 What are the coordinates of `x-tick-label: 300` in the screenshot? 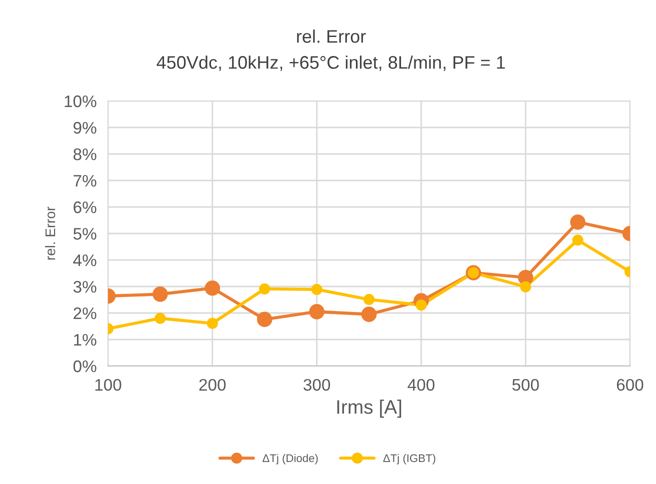 It's located at (317, 384).